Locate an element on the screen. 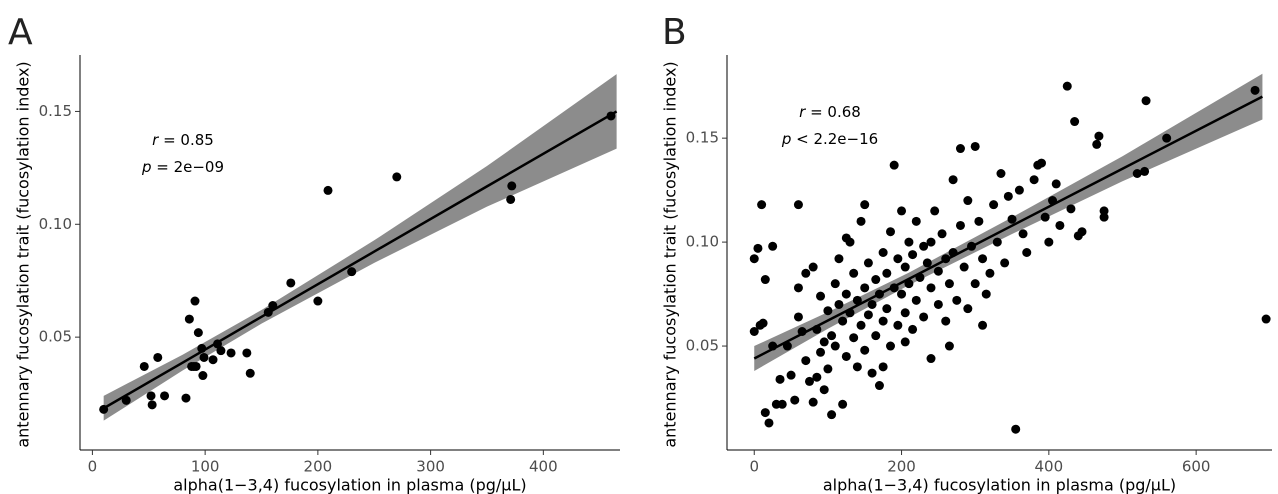 The width and height of the screenshot is (1278, 494). annotation: r = 0.85 is located at coordinates (183, 140).